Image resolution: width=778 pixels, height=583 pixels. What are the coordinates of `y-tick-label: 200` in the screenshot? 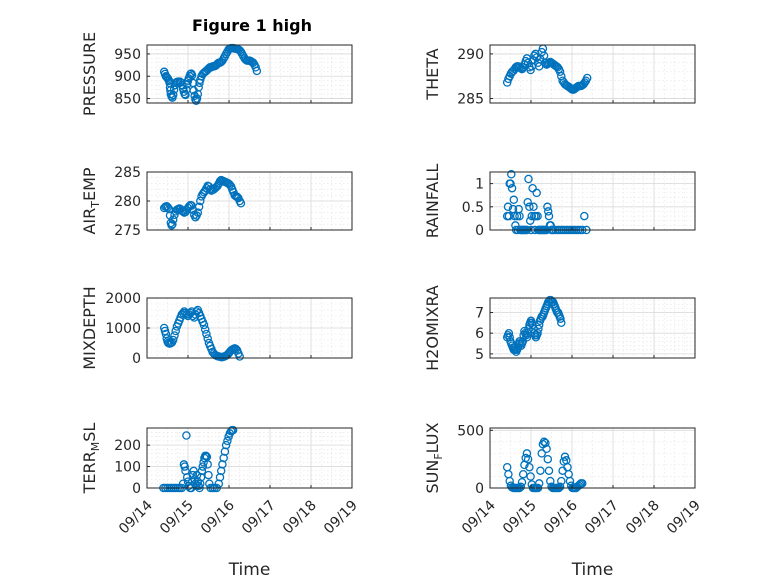 It's located at (127, 446).